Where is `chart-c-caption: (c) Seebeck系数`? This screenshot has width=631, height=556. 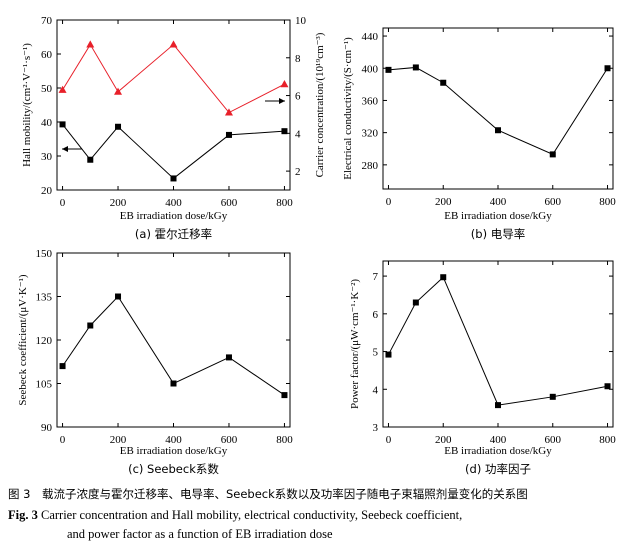
chart-c-caption: (c) Seebeck系数 is located at coordinates (173, 469).